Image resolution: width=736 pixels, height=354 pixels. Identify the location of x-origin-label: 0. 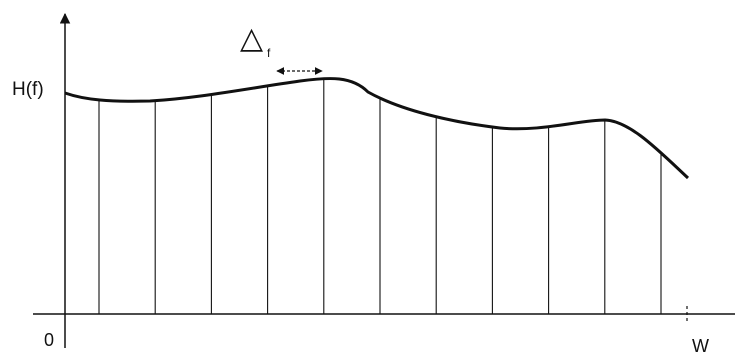
(49, 340).